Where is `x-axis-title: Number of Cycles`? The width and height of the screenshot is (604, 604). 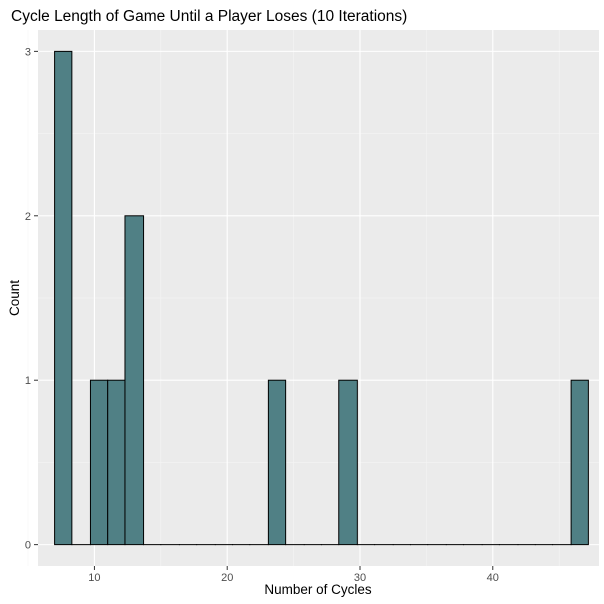
x-axis-title: Number of Cycles is located at coordinates (318, 589).